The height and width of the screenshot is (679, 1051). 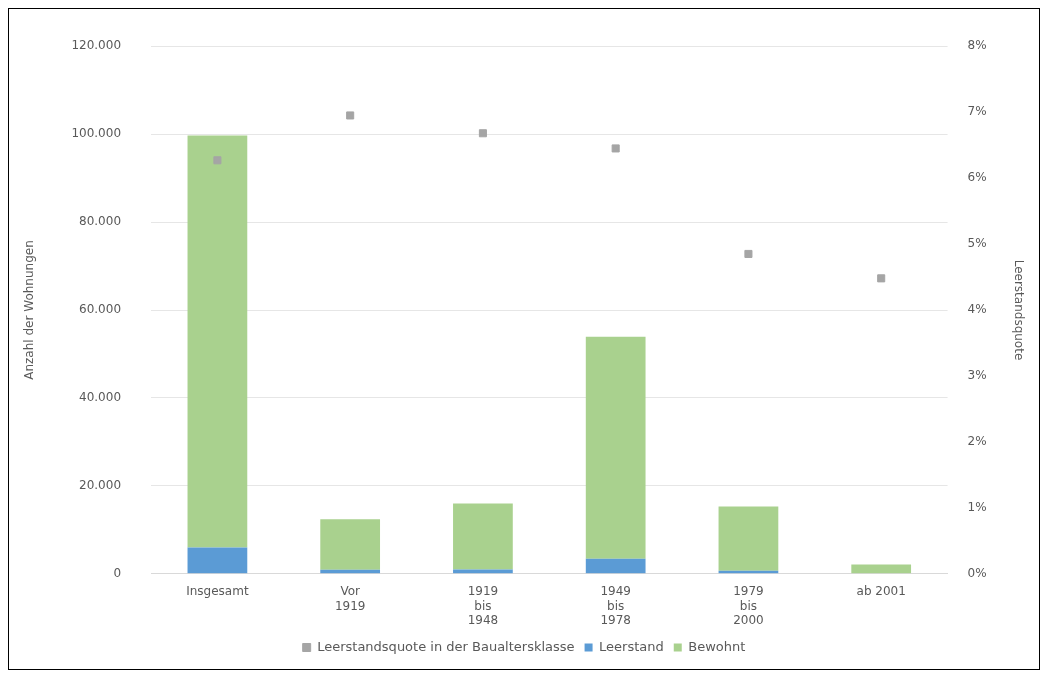 What do you see at coordinates (748, 605) in the screenshot?
I see `x-tick-label: 1979 bis 2000` at bounding box center [748, 605].